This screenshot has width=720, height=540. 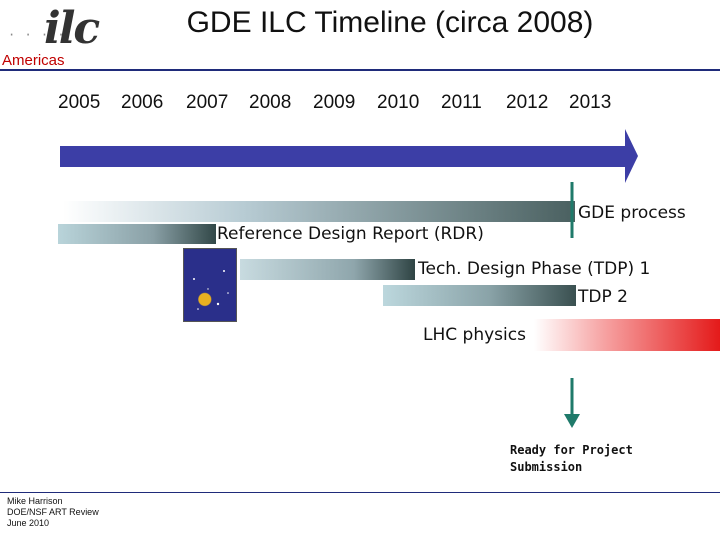 What do you see at coordinates (398, 102) in the screenshot?
I see `year-label: 2010` at bounding box center [398, 102].